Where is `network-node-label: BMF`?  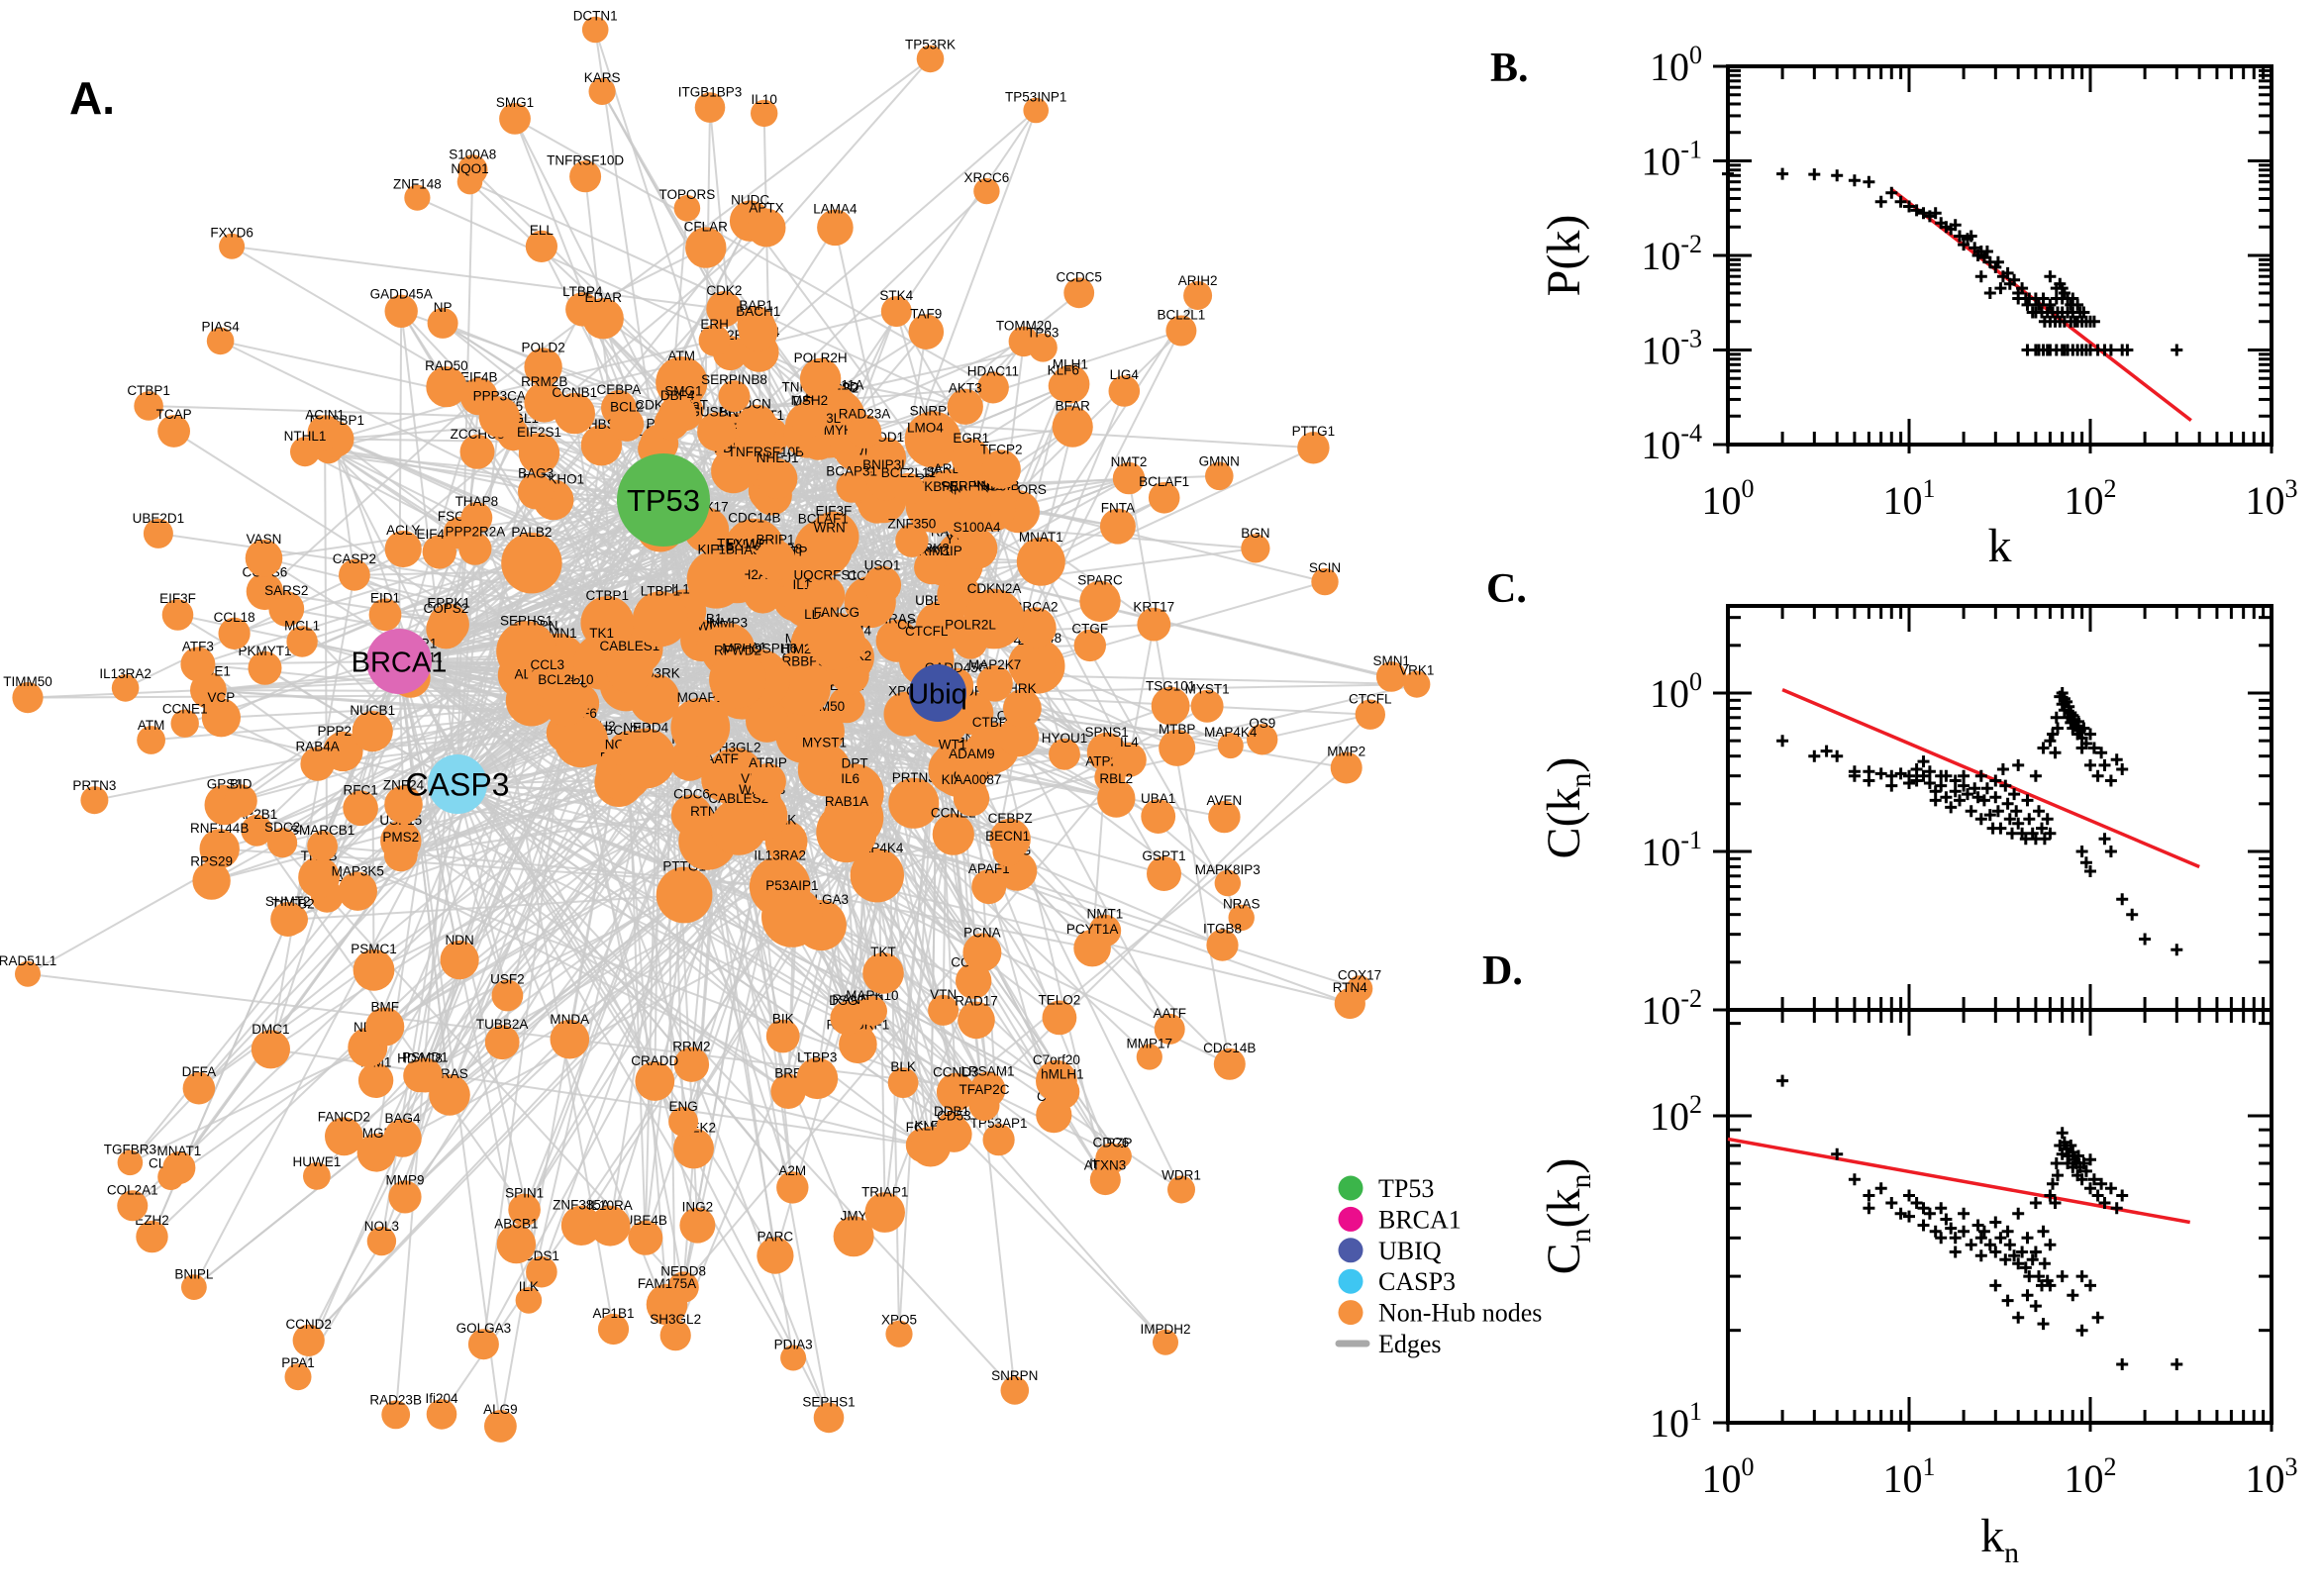
network-node-label: BMF is located at coordinates (384, 1007).